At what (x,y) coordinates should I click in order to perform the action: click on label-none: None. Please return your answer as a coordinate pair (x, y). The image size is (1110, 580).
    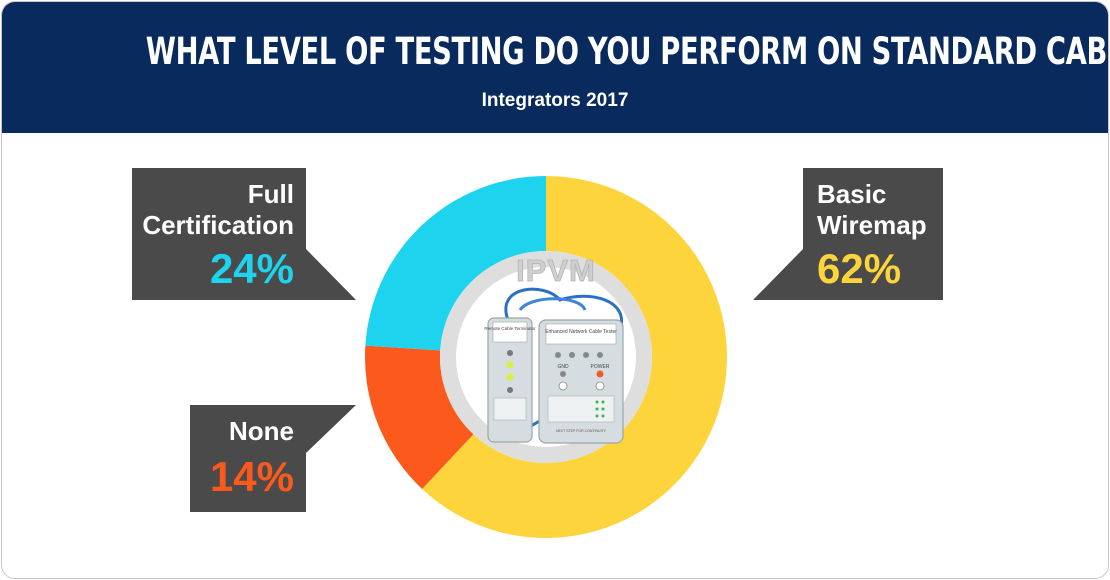
    Looking at the image, I should click on (261, 431).